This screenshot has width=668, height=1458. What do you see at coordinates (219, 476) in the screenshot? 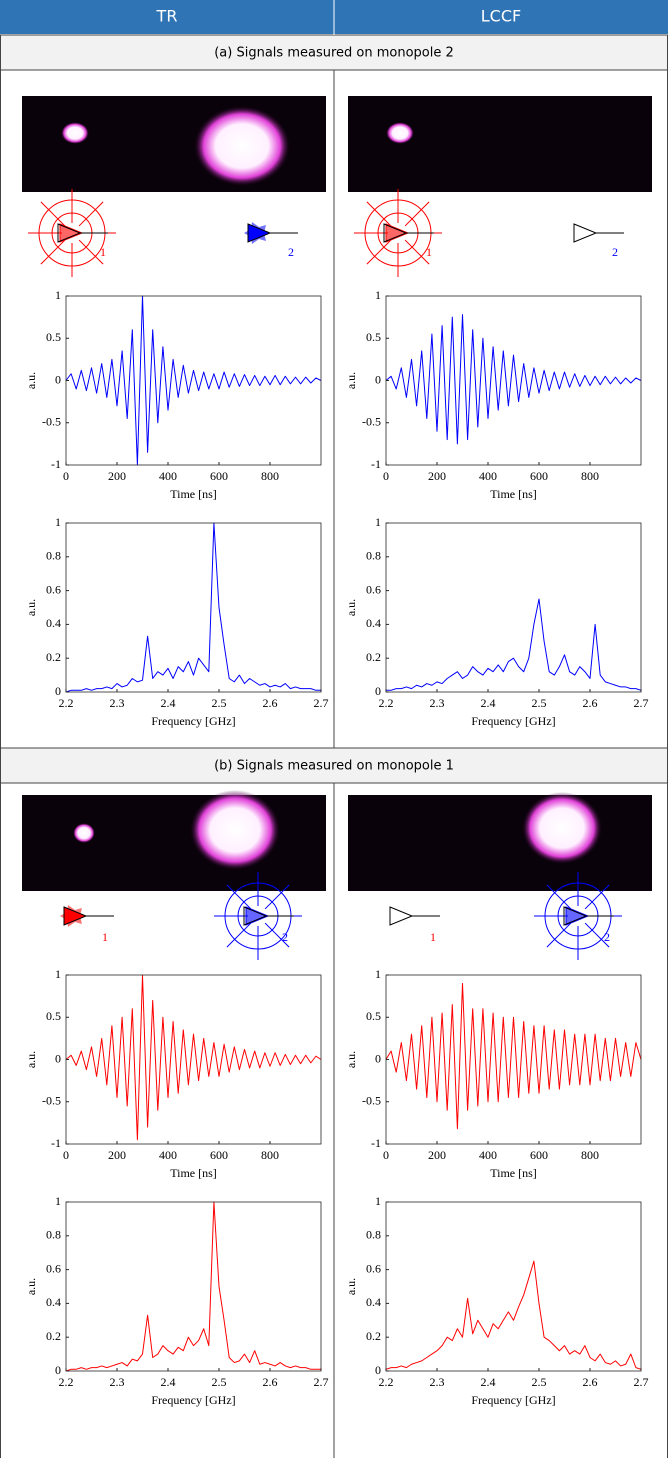
I see `x-tick-label: 600` at bounding box center [219, 476].